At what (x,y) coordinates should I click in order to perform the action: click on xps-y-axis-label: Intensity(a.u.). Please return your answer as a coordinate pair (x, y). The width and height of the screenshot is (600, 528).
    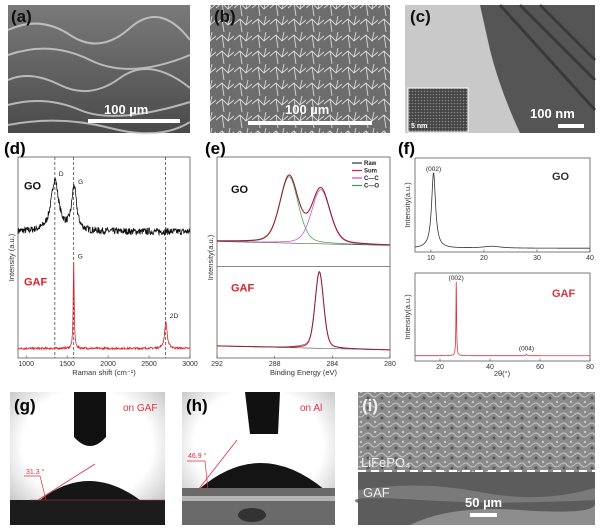
    Looking at the image, I should click on (210, 257).